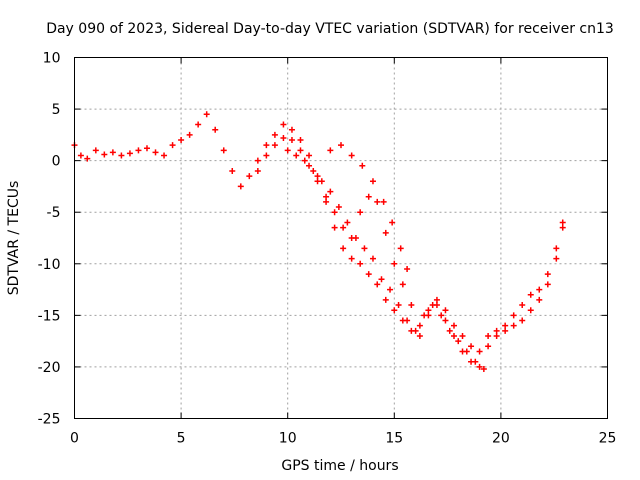 This screenshot has height=480, width=640. I want to click on y-tick-label: -25, so click(49, 420).